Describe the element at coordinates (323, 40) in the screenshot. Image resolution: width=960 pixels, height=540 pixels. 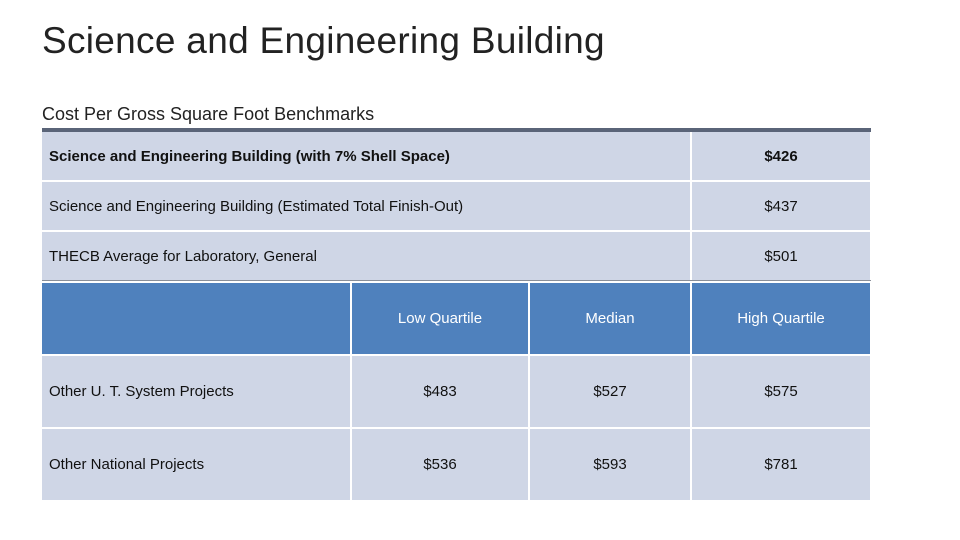
I see `slide-title: Science and Engineering Building` at that location.